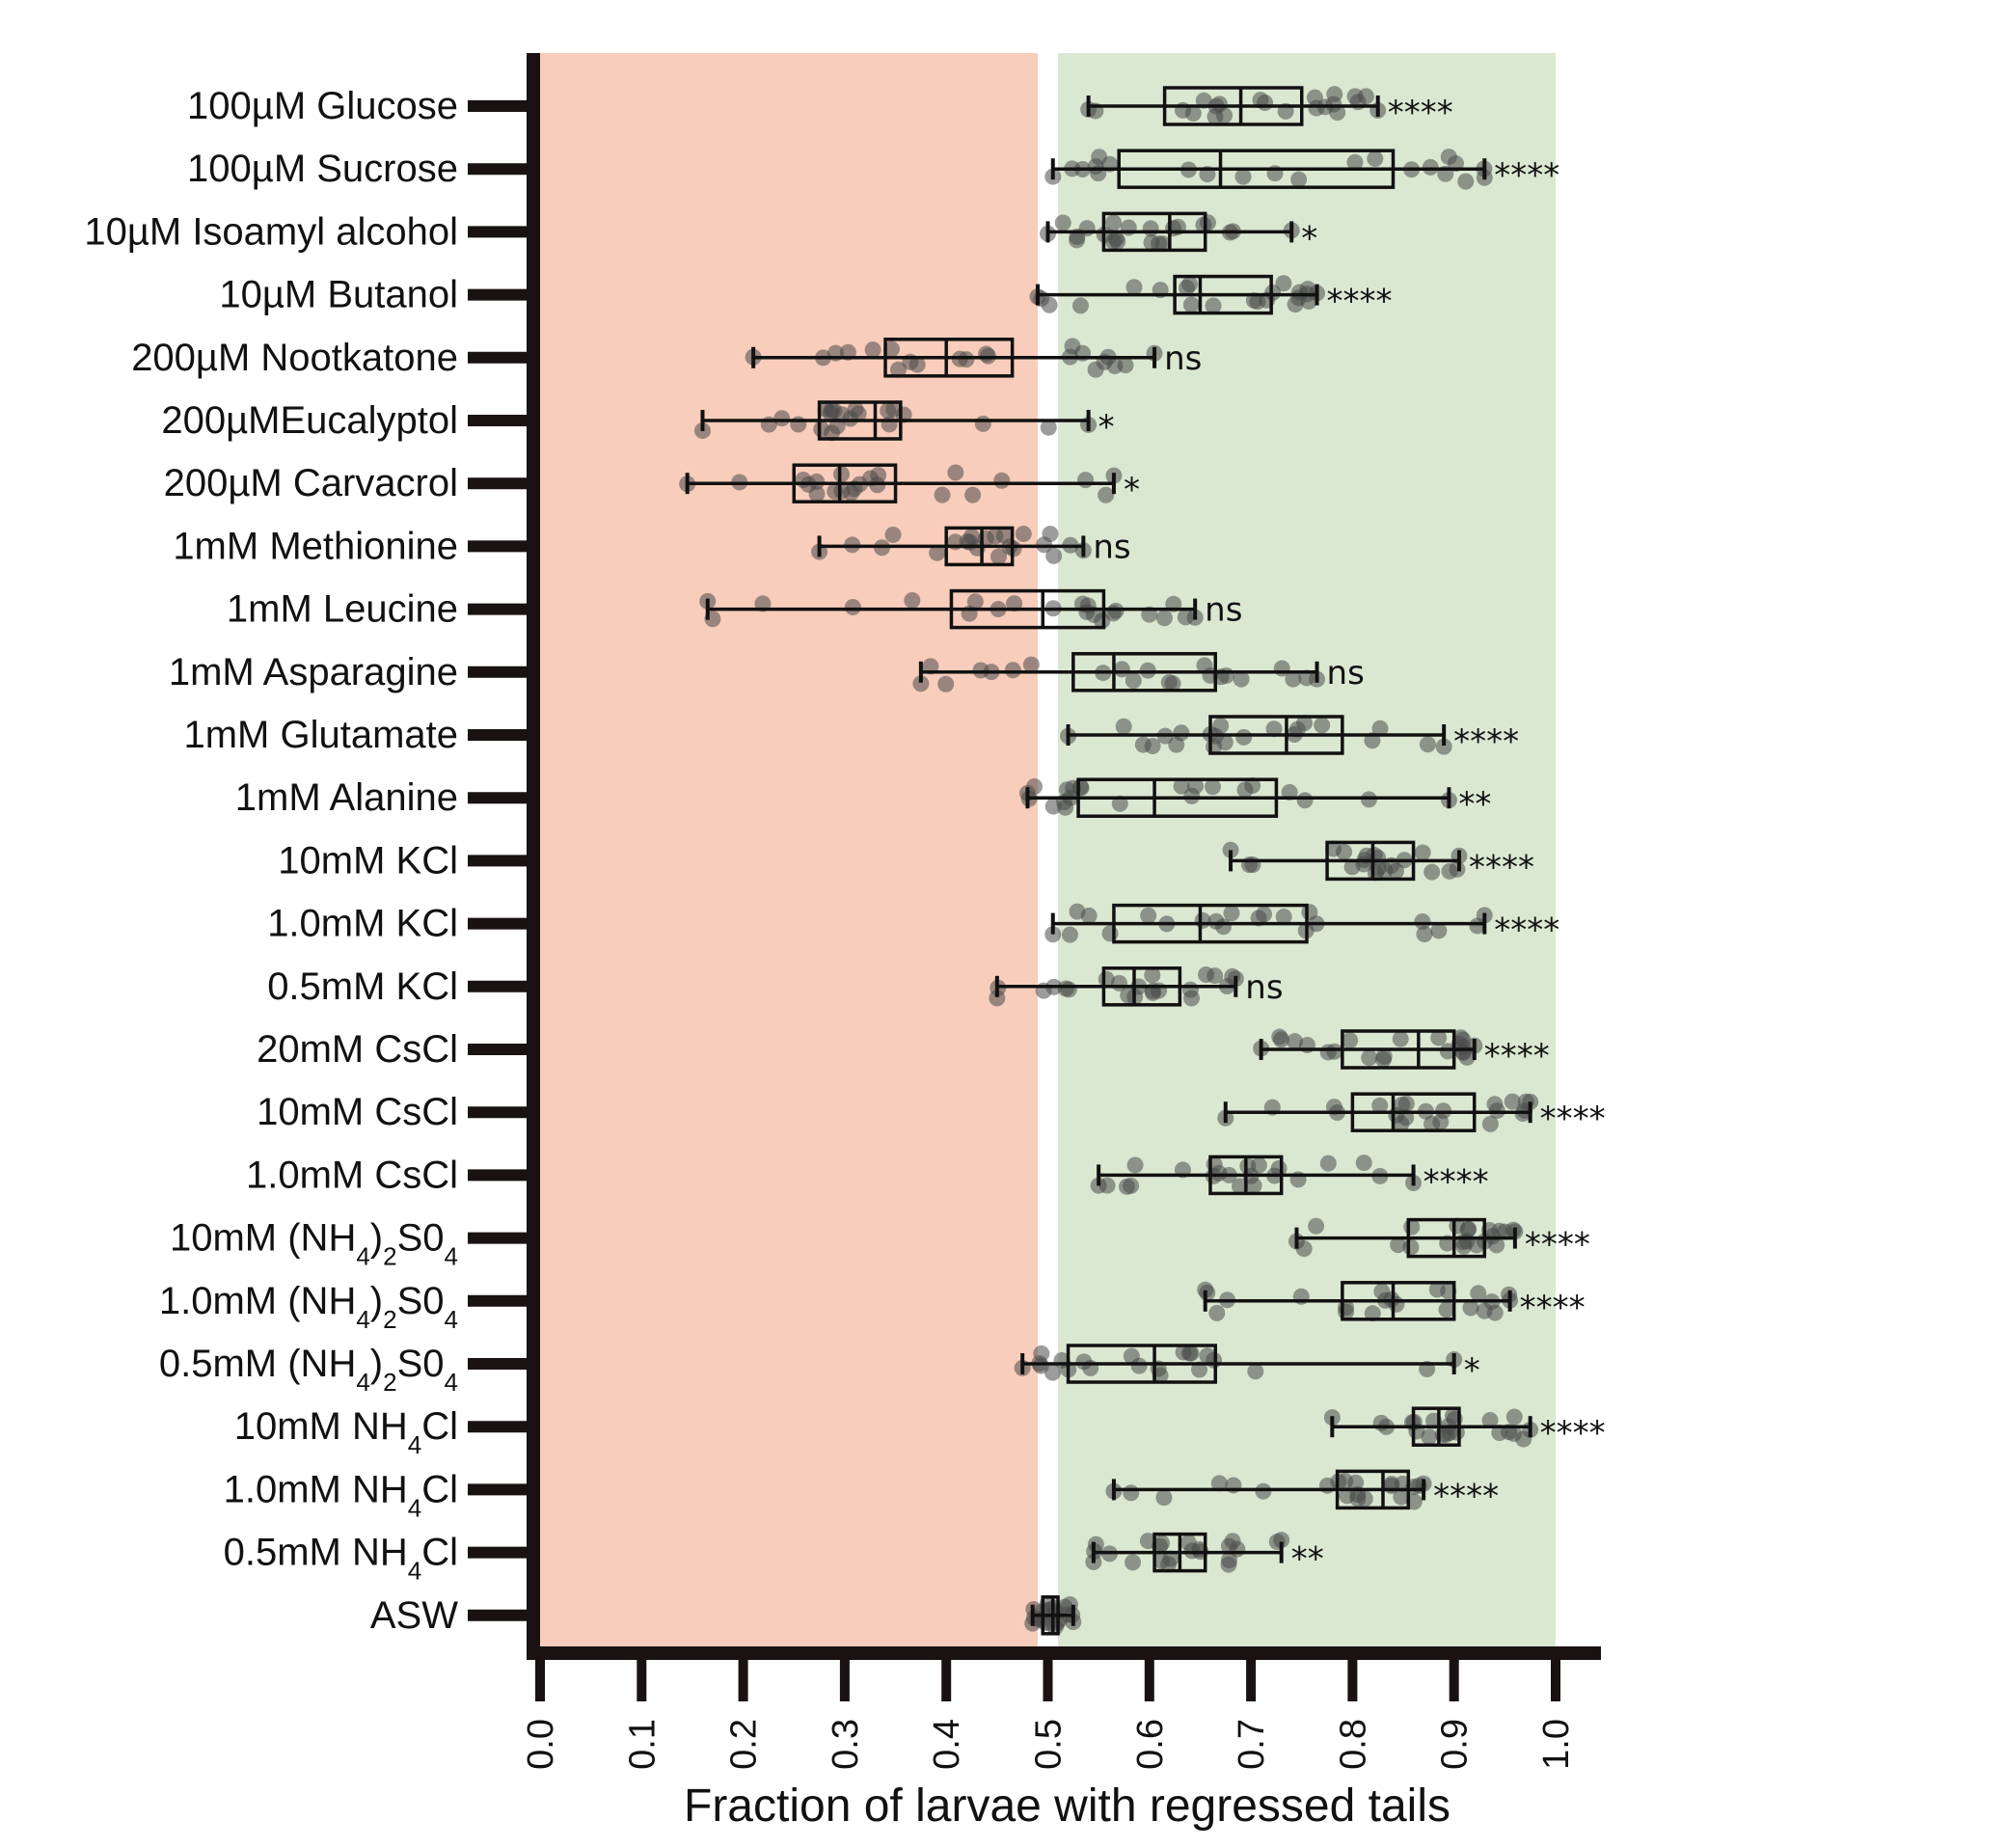 The height and width of the screenshot is (1848, 2006). Describe the element at coordinates (320, 735) in the screenshot. I see `category-label-1mm-glutamate: 1mM Glutamate` at that location.